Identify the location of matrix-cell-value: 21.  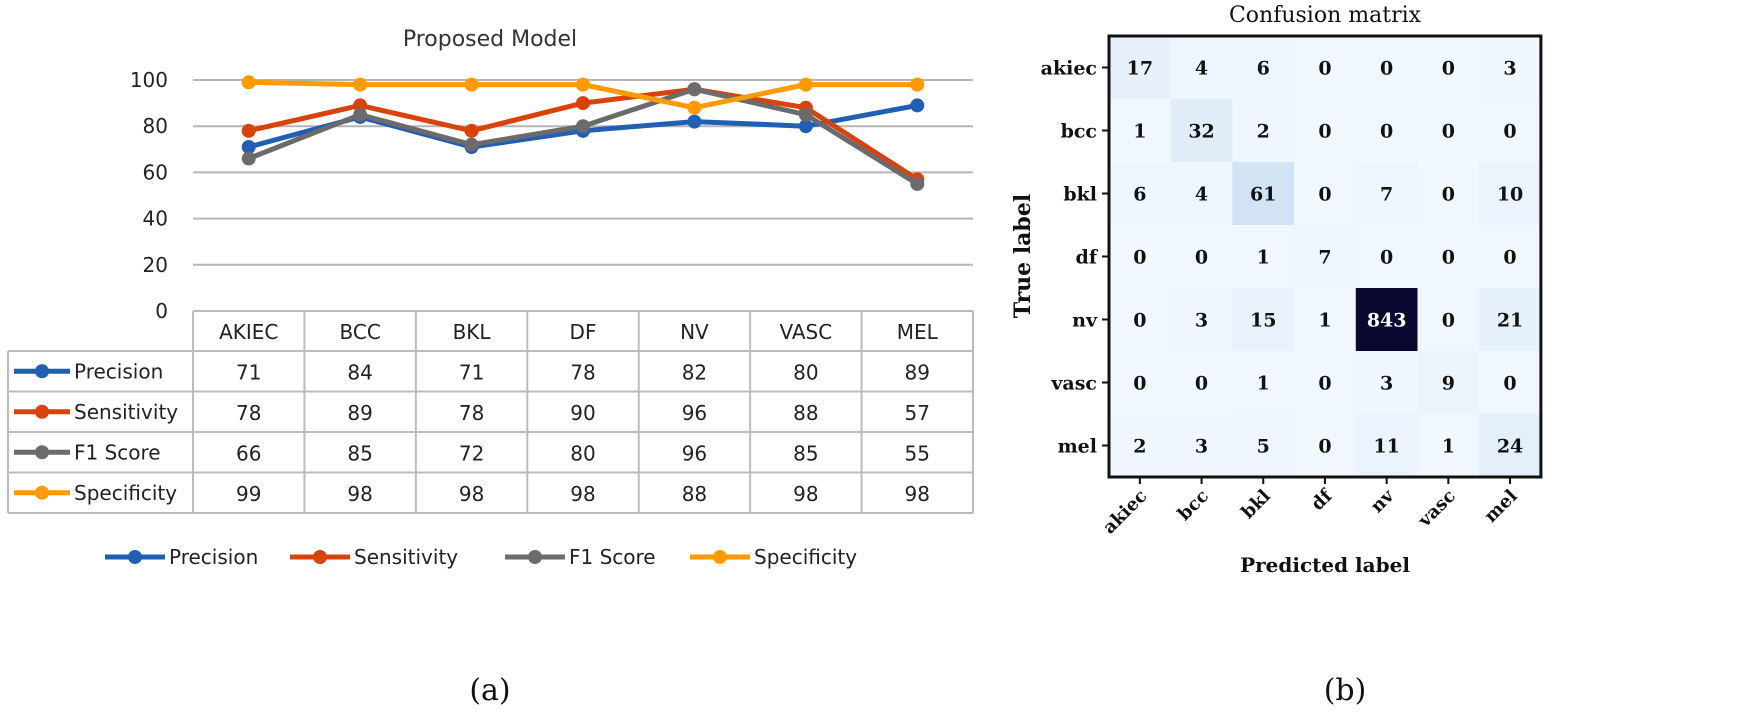
(1510, 321).